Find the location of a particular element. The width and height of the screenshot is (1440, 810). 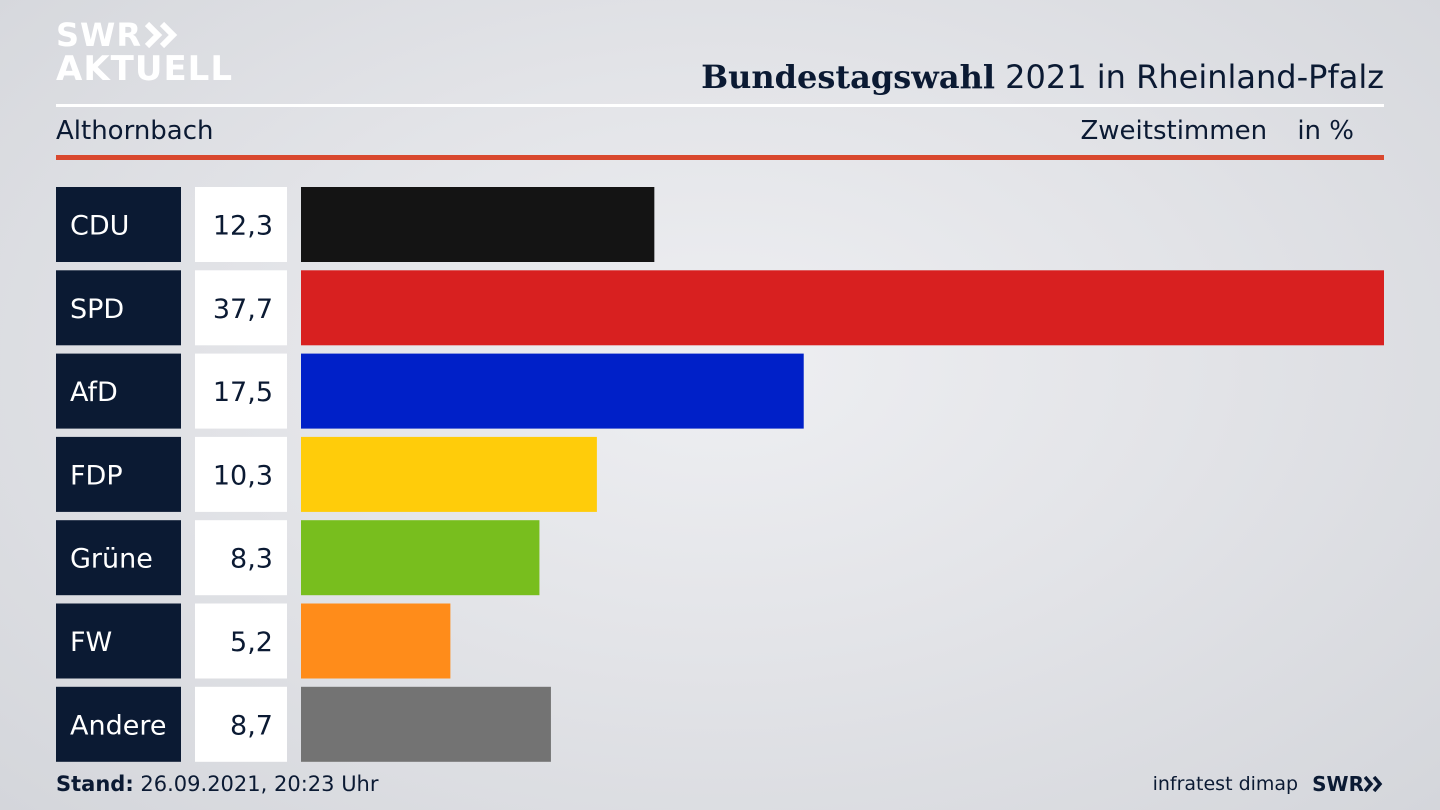

data-label: 12,3 is located at coordinates (243, 226).